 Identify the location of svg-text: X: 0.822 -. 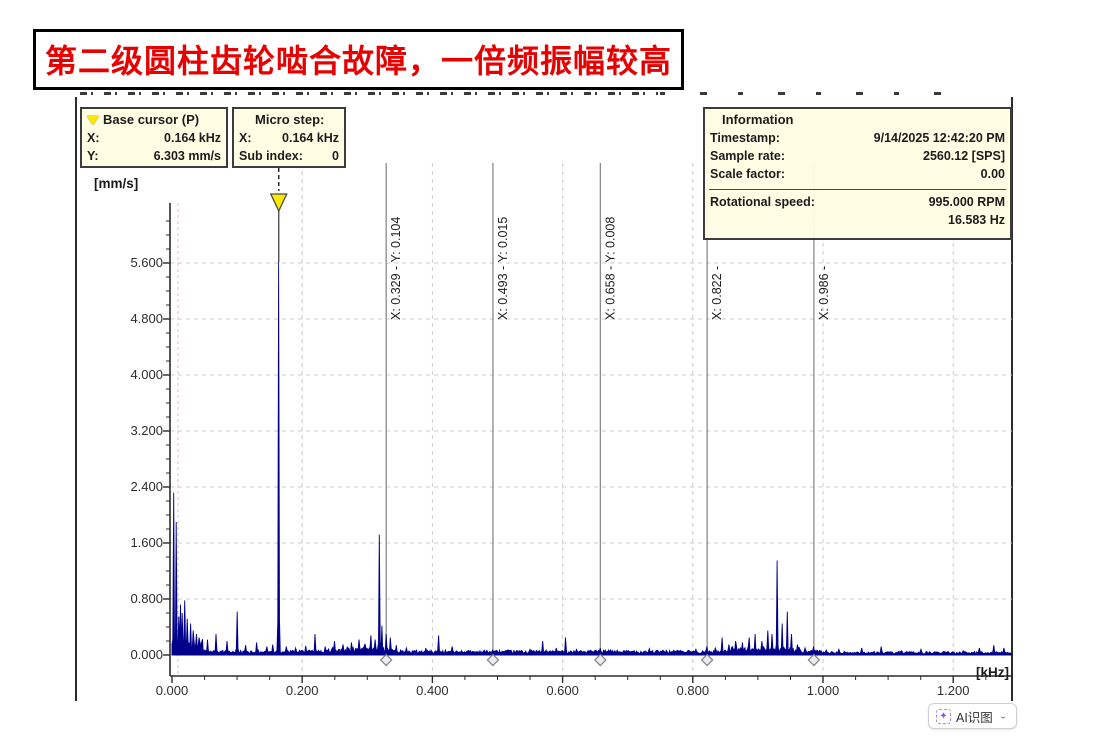
(717, 293).